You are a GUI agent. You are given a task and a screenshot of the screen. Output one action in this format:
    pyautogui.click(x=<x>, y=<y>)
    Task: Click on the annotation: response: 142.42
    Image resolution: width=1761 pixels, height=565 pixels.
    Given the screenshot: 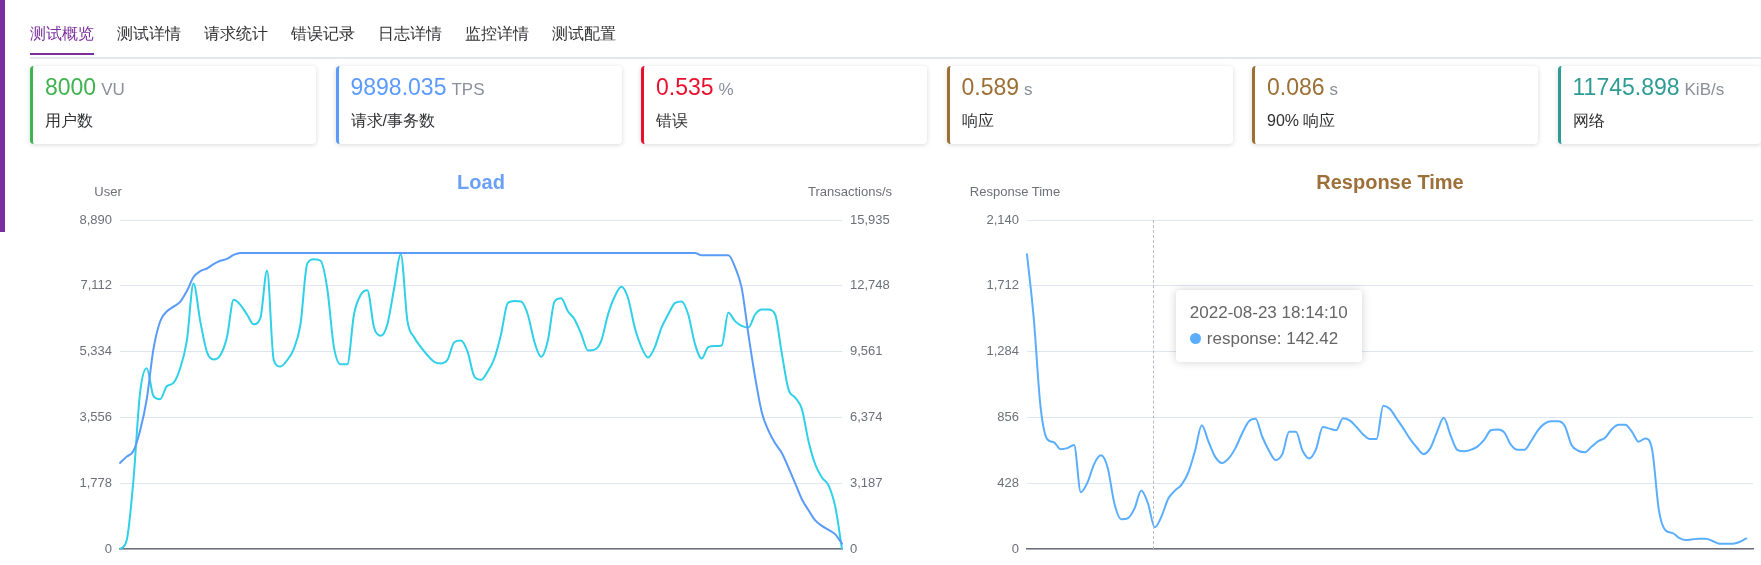 What is the action you would take?
    pyautogui.click(x=1272, y=338)
    